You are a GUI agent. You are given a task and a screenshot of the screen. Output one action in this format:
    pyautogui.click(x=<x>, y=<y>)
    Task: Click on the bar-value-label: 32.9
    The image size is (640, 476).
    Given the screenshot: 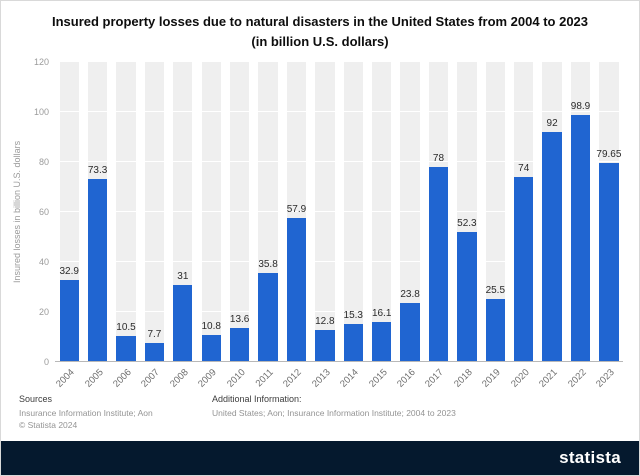 What is the action you would take?
    pyautogui.click(x=69, y=272)
    